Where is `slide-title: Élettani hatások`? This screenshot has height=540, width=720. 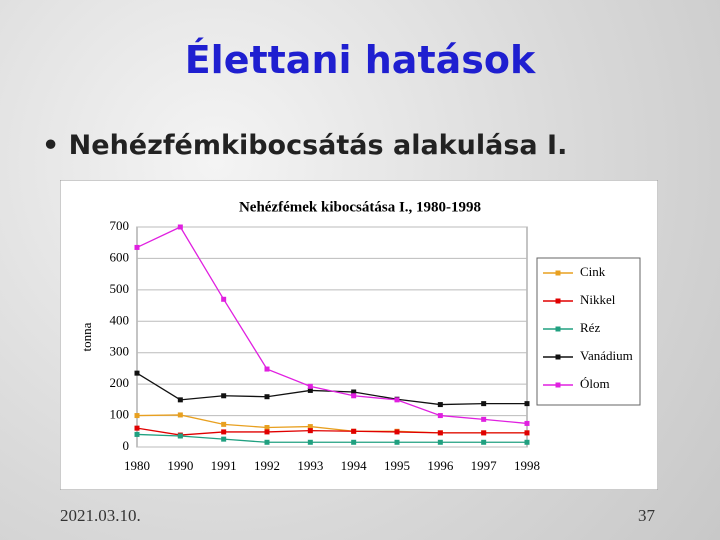 slide-title: Élettani hatások is located at coordinates (360, 60).